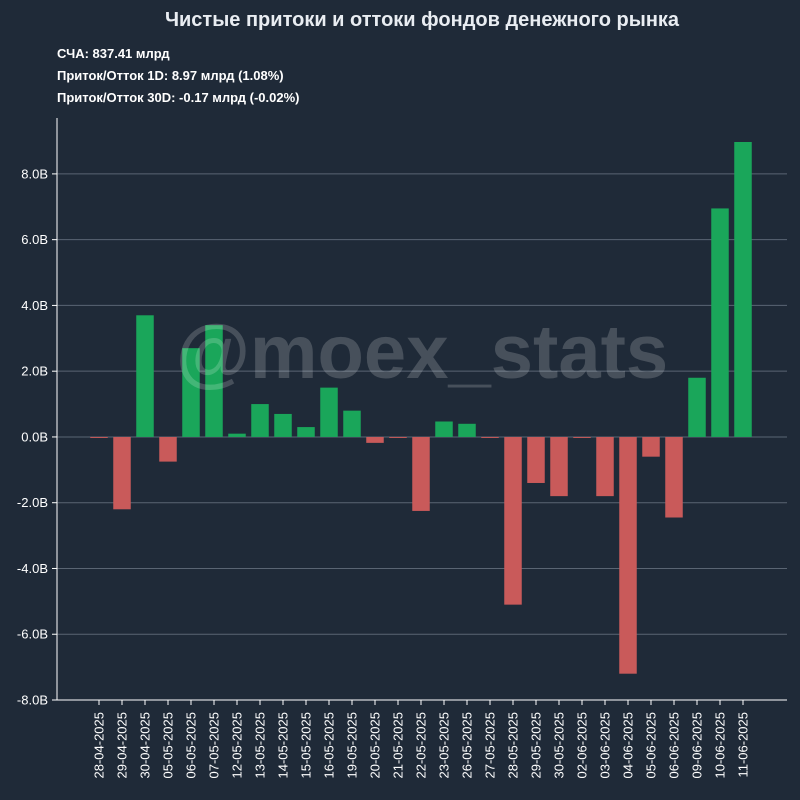 This screenshot has height=800, width=800. Describe the element at coordinates (32, 568) in the screenshot. I see `y-tick-label: -4.0B` at that location.